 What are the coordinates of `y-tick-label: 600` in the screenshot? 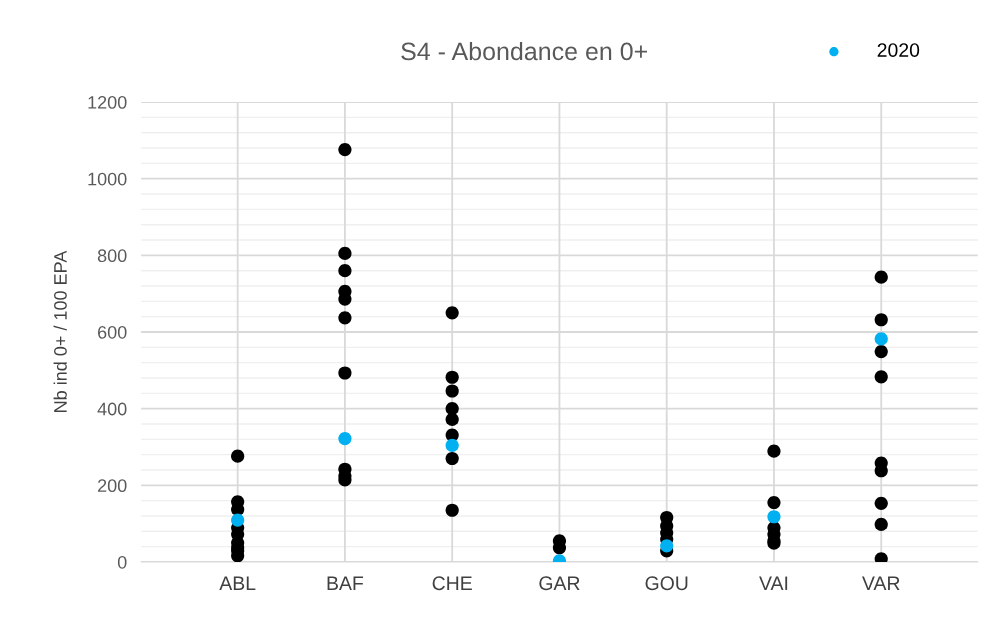 It's located at (112, 332).